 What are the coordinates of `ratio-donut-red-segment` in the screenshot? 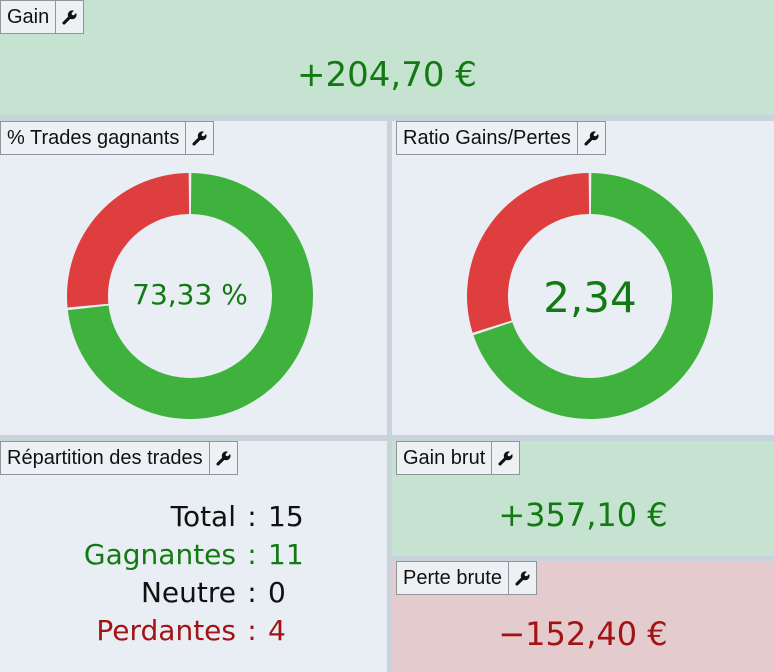 It's located at (528, 253).